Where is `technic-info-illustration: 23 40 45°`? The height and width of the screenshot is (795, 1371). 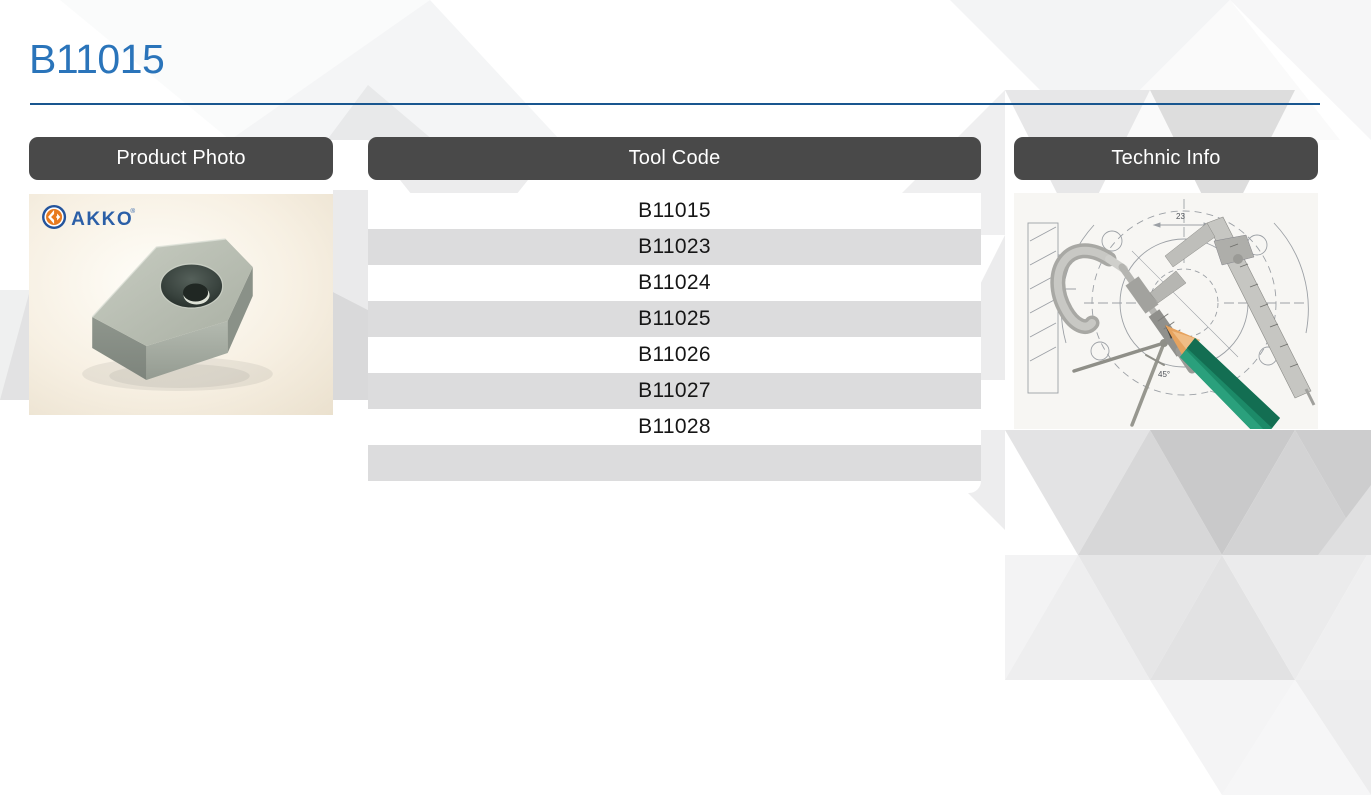 technic-info-illustration: 23 40 45° is located at coordinates (1166, 311).